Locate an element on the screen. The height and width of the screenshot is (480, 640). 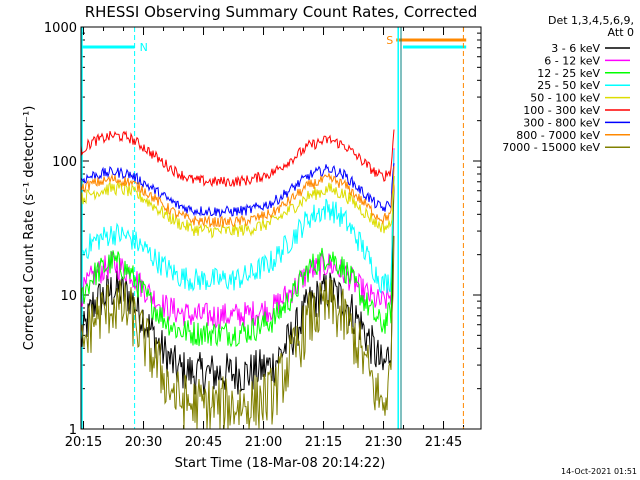
x-axis-label: Start Time (18-Mar-08 20:14:22) is located at coordinates (280, 463).